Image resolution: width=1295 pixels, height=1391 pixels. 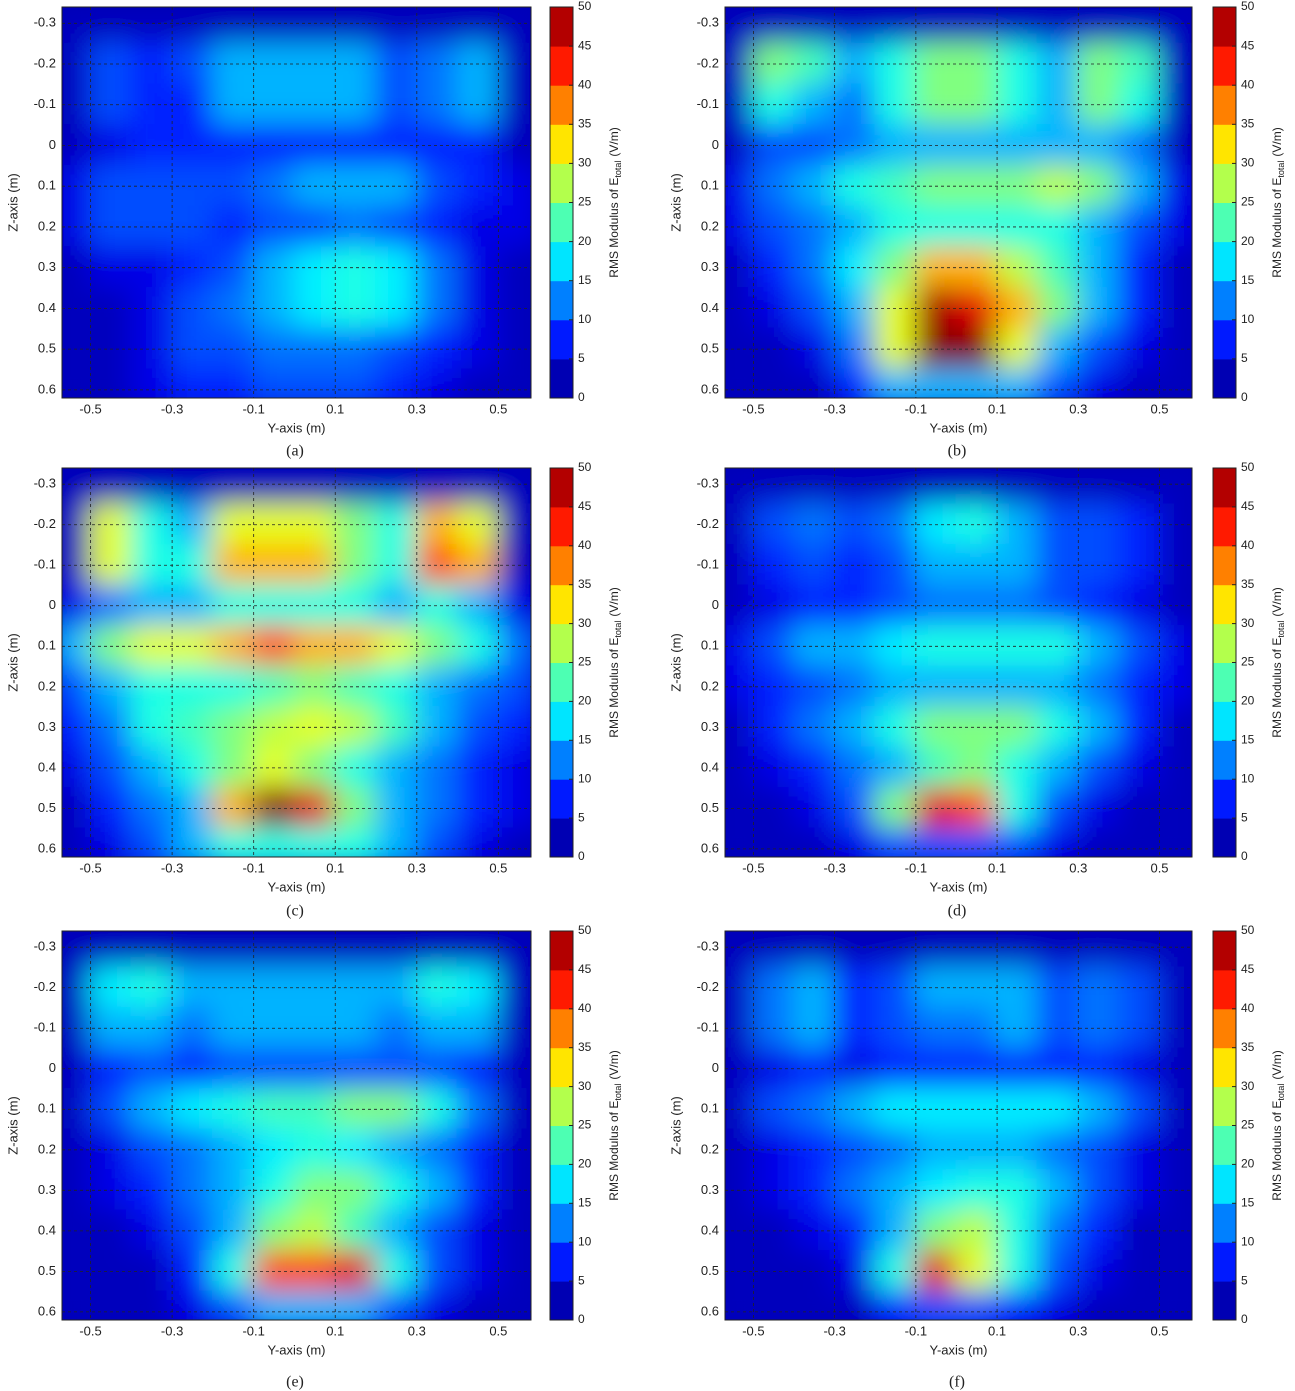 What do you see at coordinates (1248, 467) in the screenshot?
I see `colorbar-tick-label: 50` at bounding box center [1248, 467].